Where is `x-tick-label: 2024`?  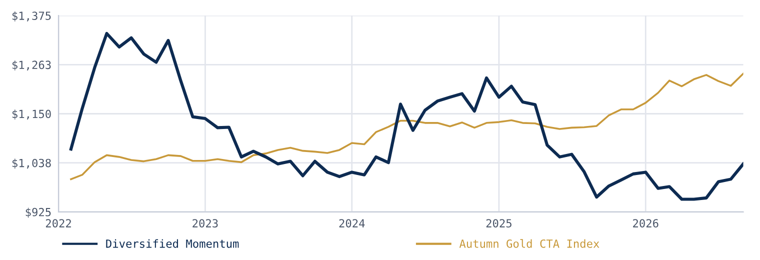 x-tick-label: 2024 is located at coordinates (352, 223).